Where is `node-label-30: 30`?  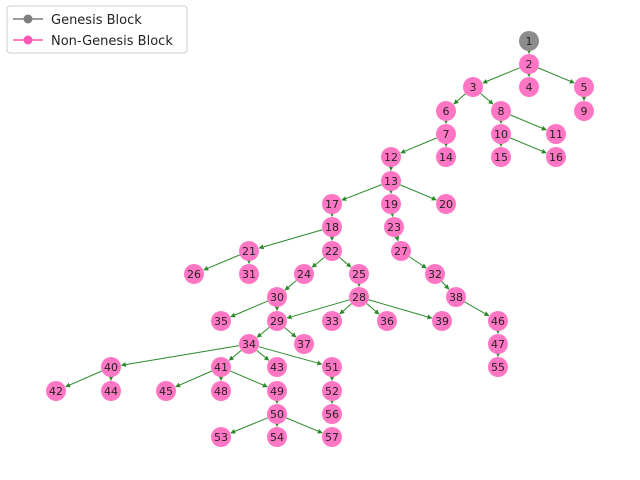
node-label-30: 30 is located at coordinates (277, 297).